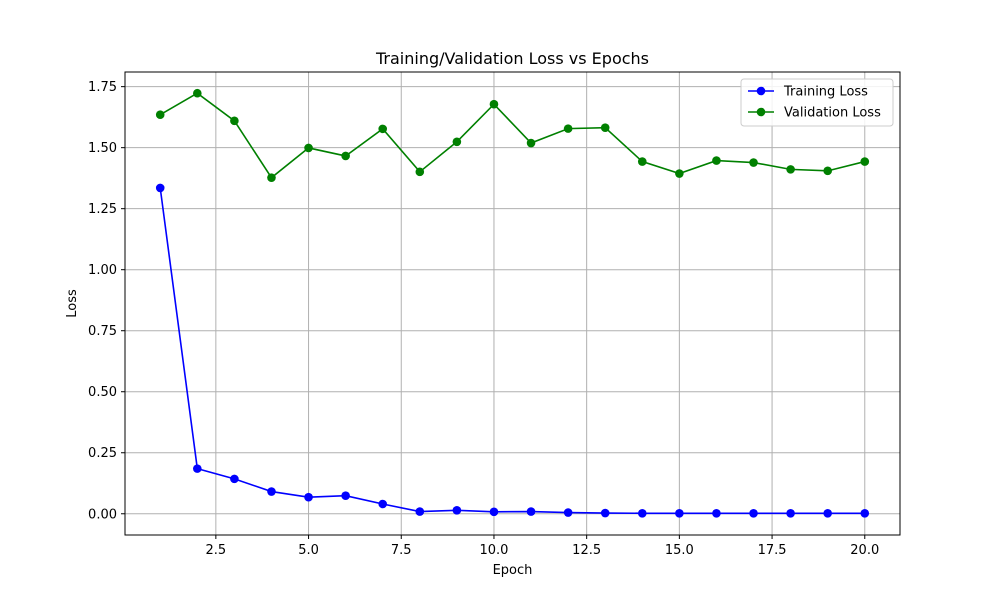  I want to click on x-tick-label: 10.0, so click(493, 550).